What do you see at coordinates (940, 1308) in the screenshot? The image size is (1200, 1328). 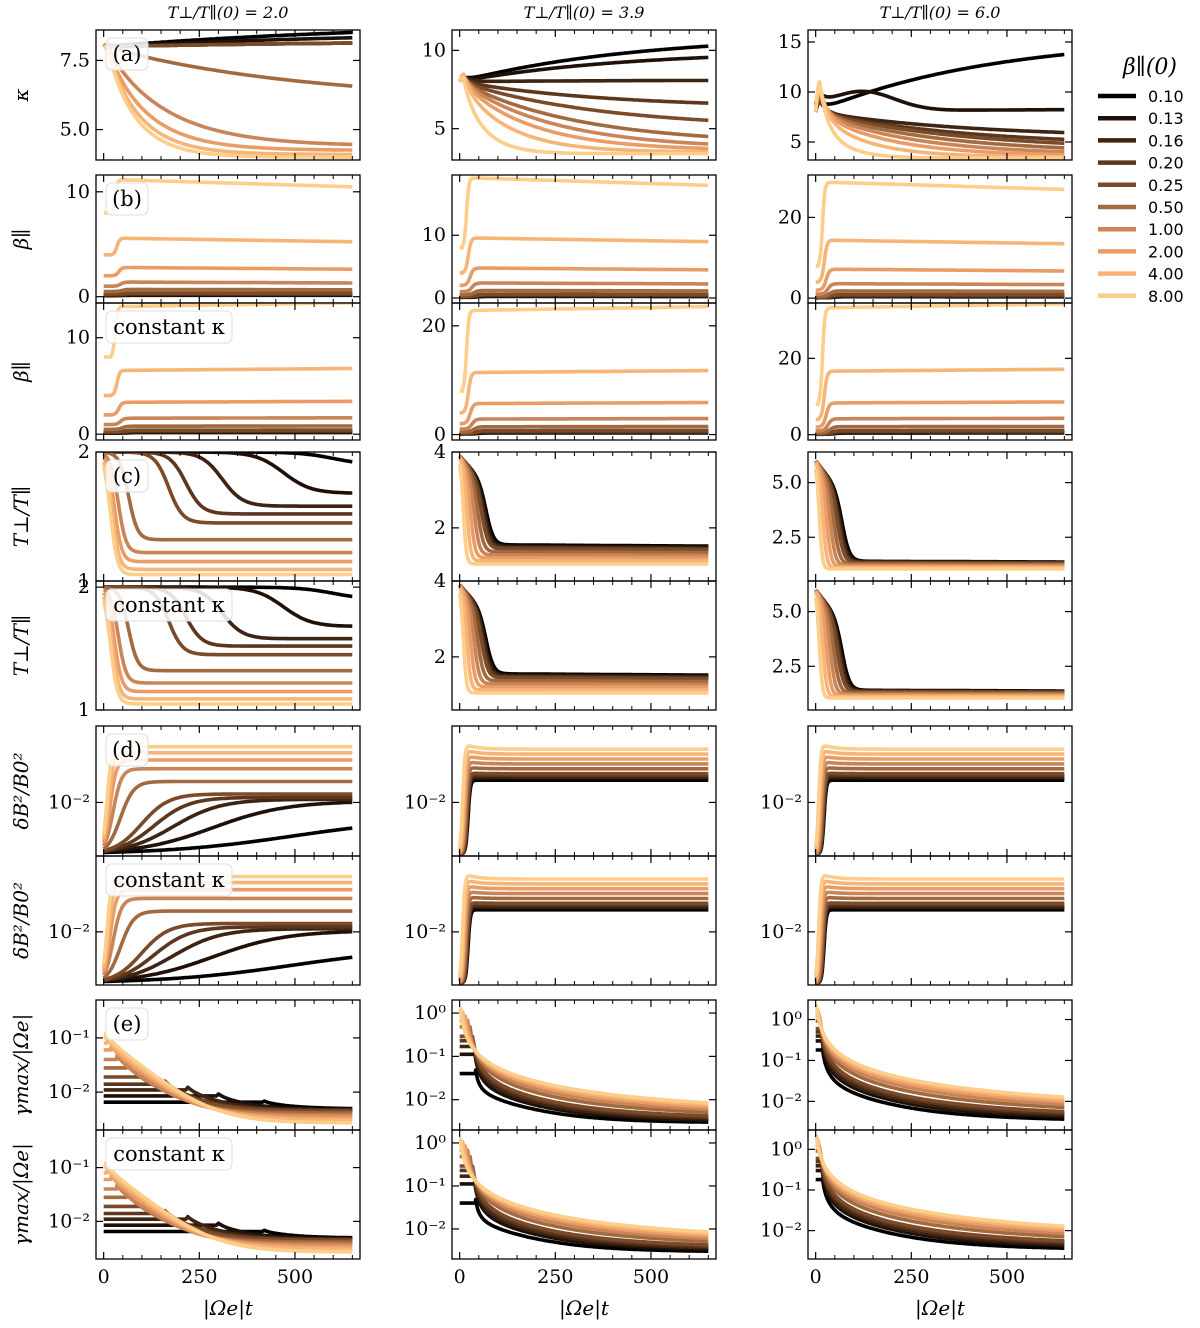 I see `x-axis-label: |Ωe|t` at bounding box center [940, 1308].